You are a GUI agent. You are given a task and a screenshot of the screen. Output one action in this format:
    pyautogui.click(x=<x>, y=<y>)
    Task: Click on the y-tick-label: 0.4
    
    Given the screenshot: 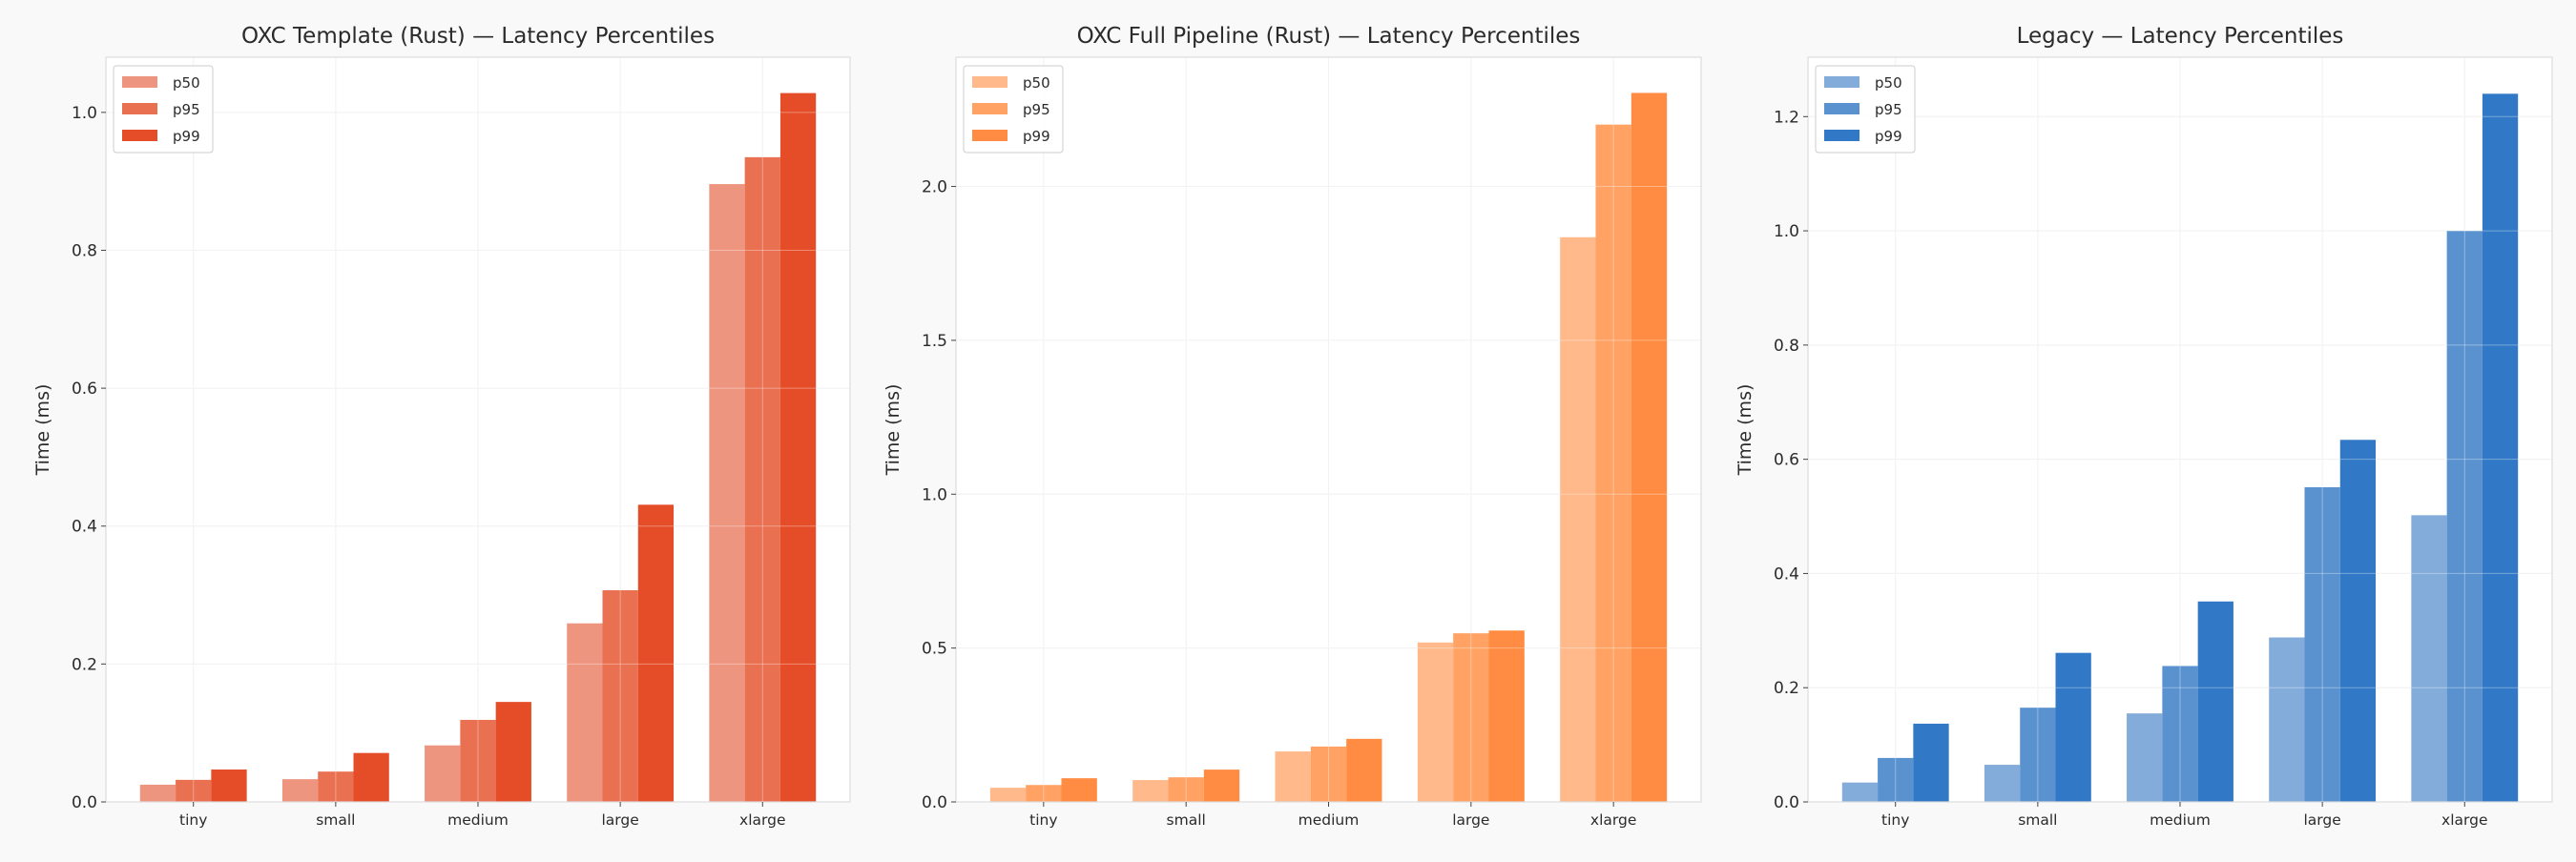 What is the action you would take?
    pyautogui.click(x=84, y=527)
    